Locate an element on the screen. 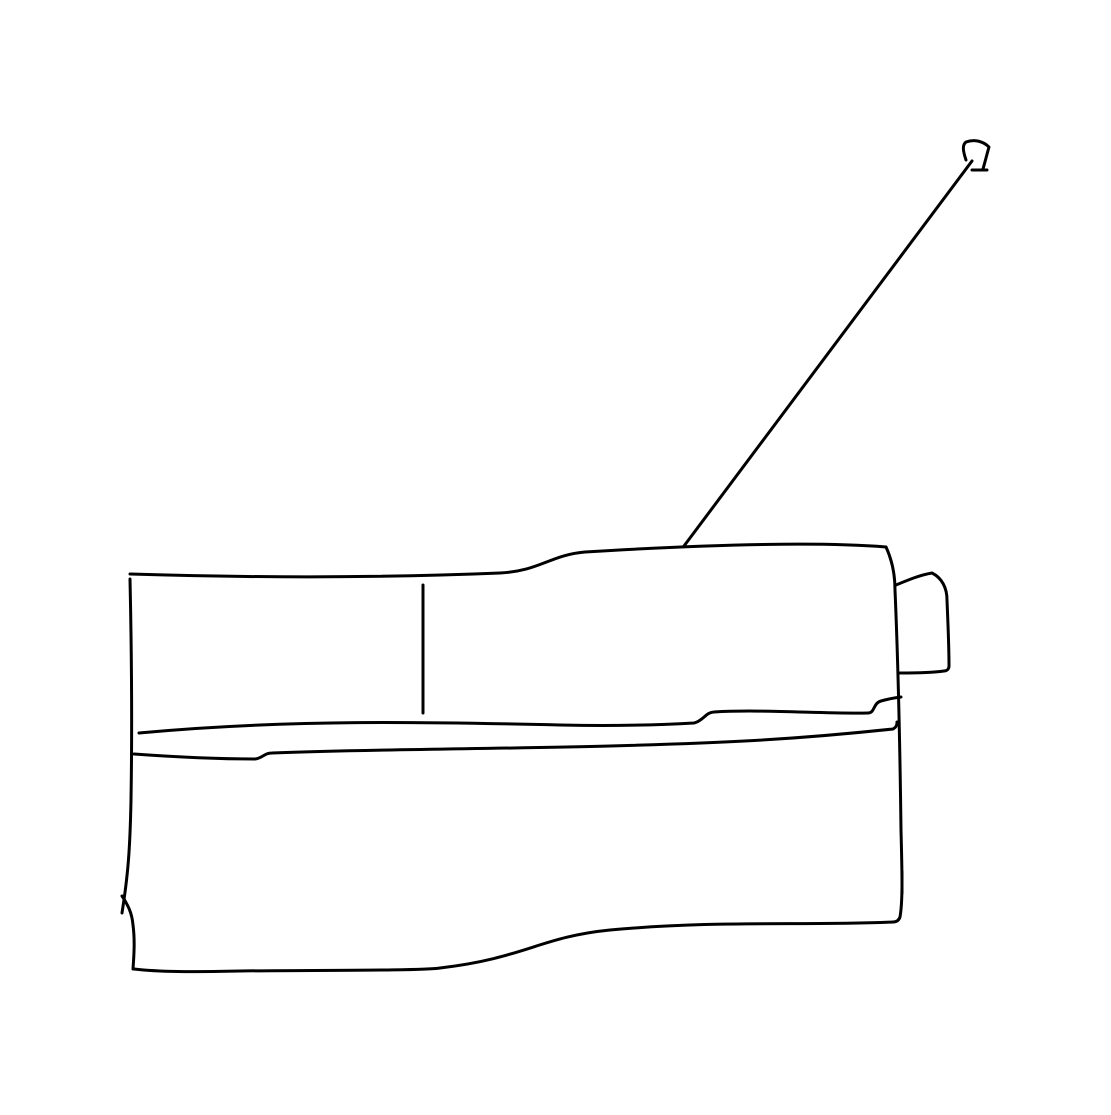 The height and width of the screenshot is (1115, 1111). side-knob is located at coordinates (922, 623).